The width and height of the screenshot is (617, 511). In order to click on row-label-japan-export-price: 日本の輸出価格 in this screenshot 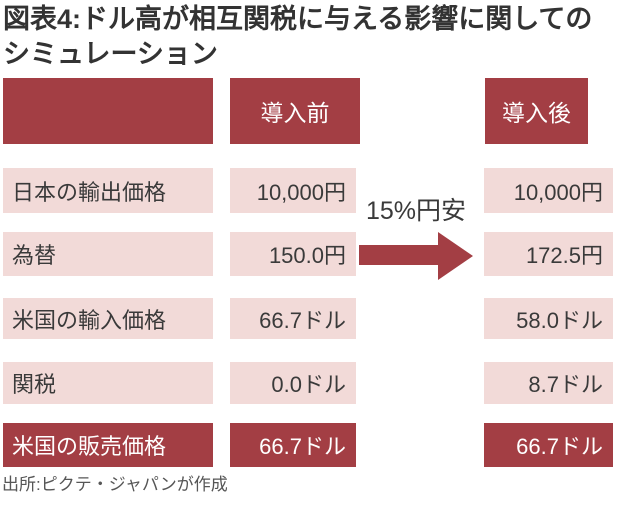, I will do `click(108, 190)`.